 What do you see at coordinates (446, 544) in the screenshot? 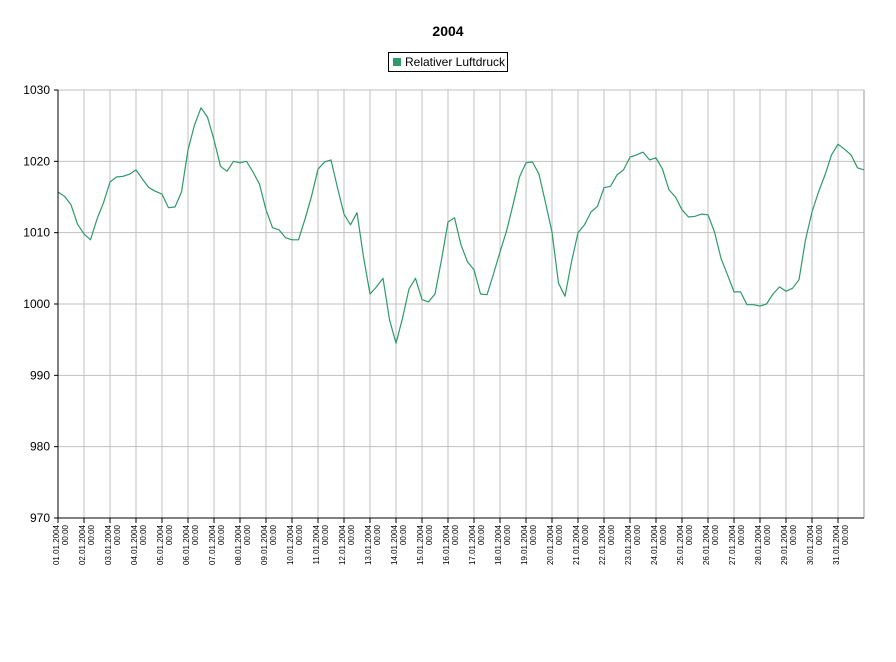
I see `x-tick-label-date: 16.01.2004` at bounding box center [446, 544].